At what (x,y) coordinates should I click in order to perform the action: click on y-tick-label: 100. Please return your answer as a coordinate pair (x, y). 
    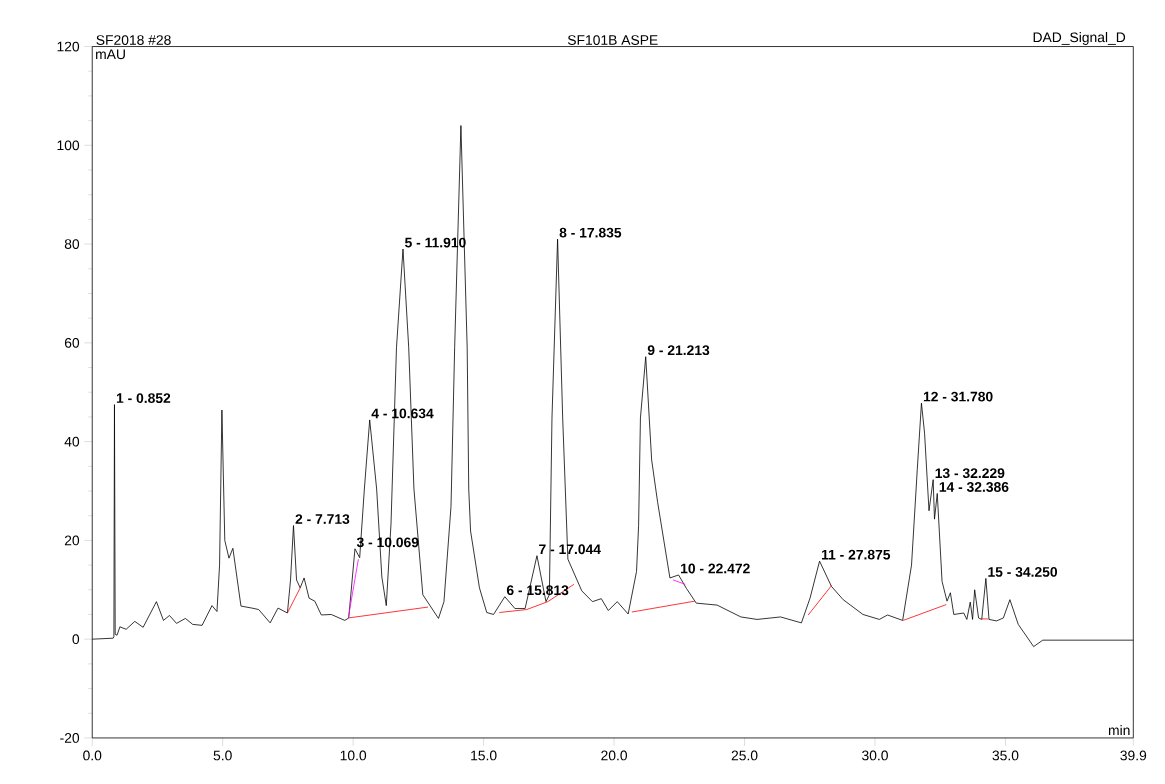
    Looking at the image, I should click on (68, 145).